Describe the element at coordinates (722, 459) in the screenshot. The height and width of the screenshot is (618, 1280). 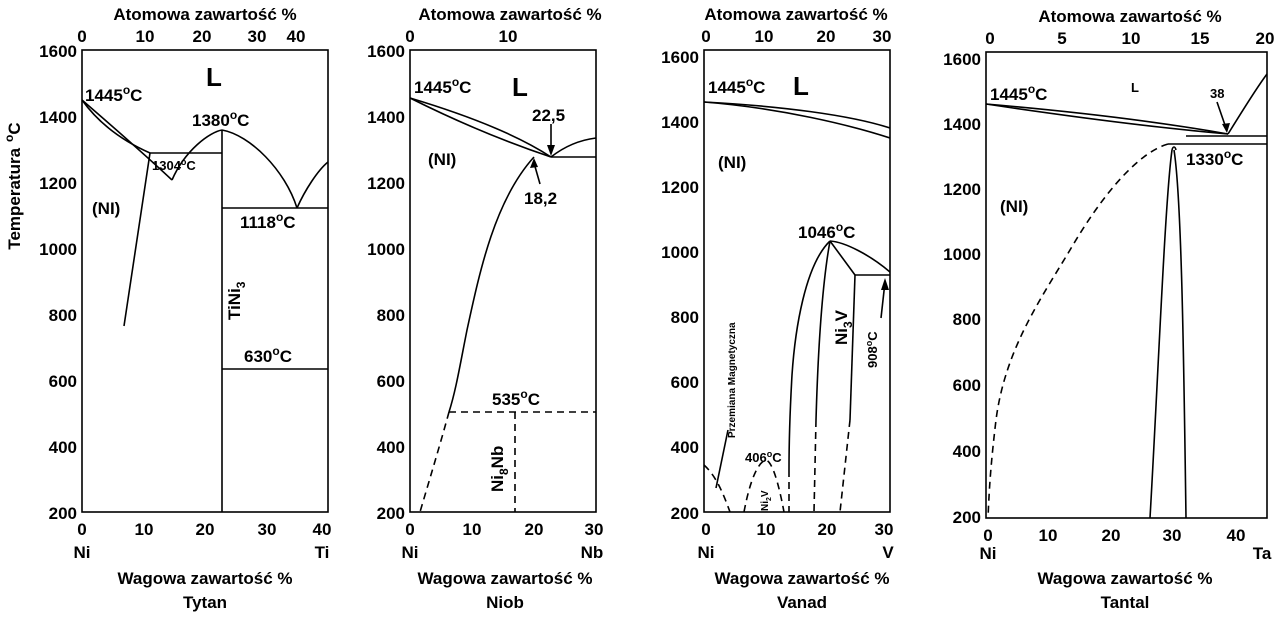
I see `arrow-magnetic` at that location.